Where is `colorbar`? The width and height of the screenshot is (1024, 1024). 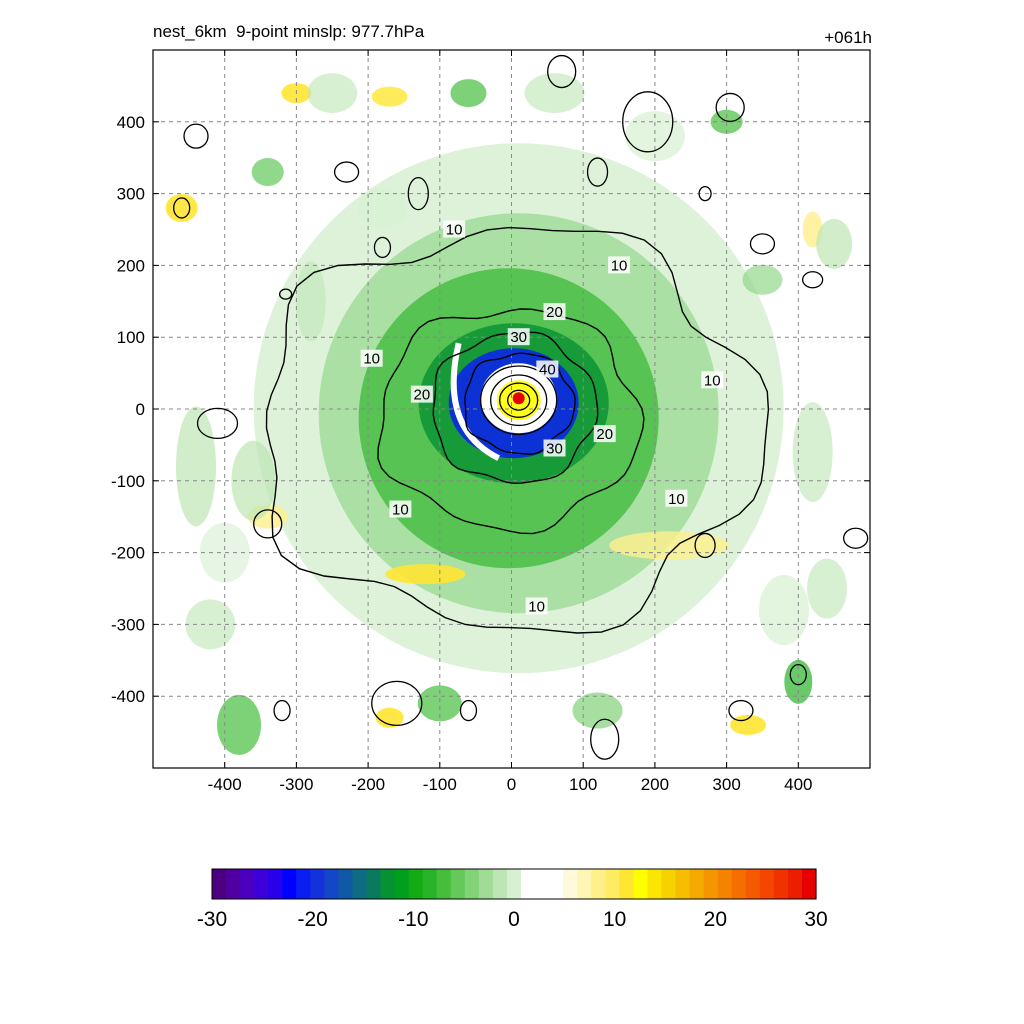
colorbar is located at coordinates (514, 884).